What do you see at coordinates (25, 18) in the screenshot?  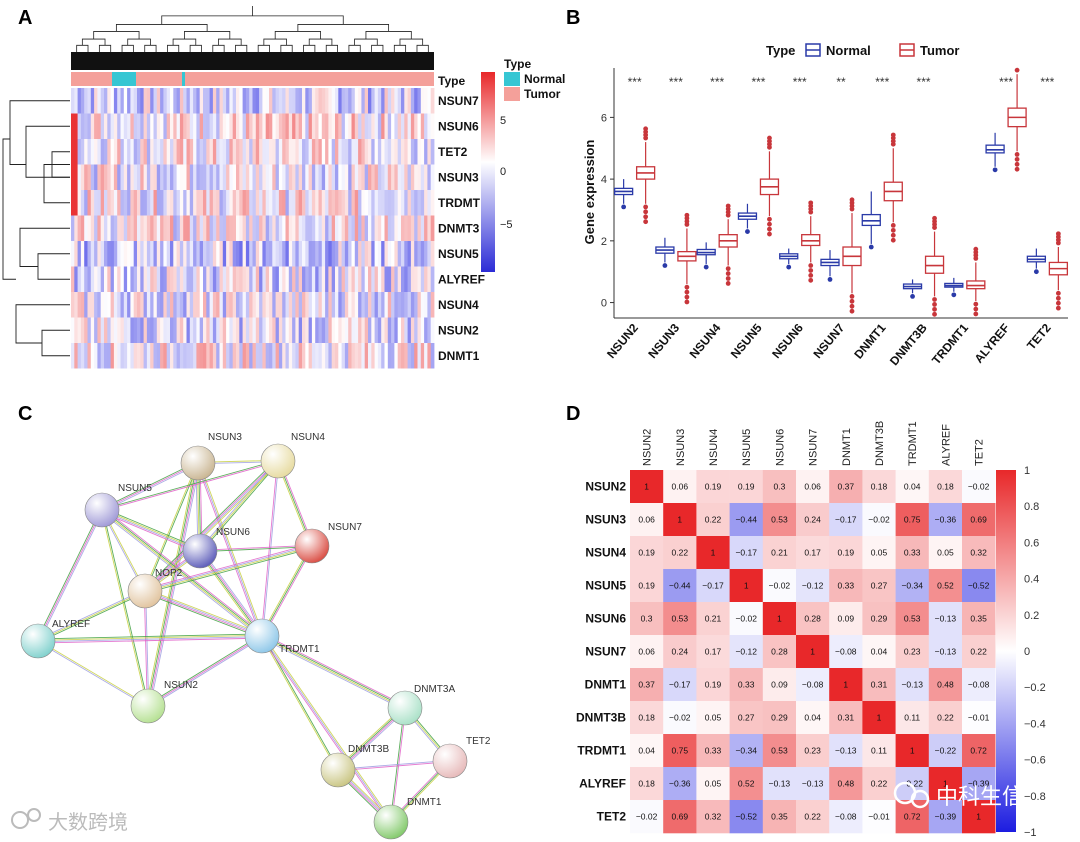 I see `panel-label-a: A` at bounding box center [25, 18].